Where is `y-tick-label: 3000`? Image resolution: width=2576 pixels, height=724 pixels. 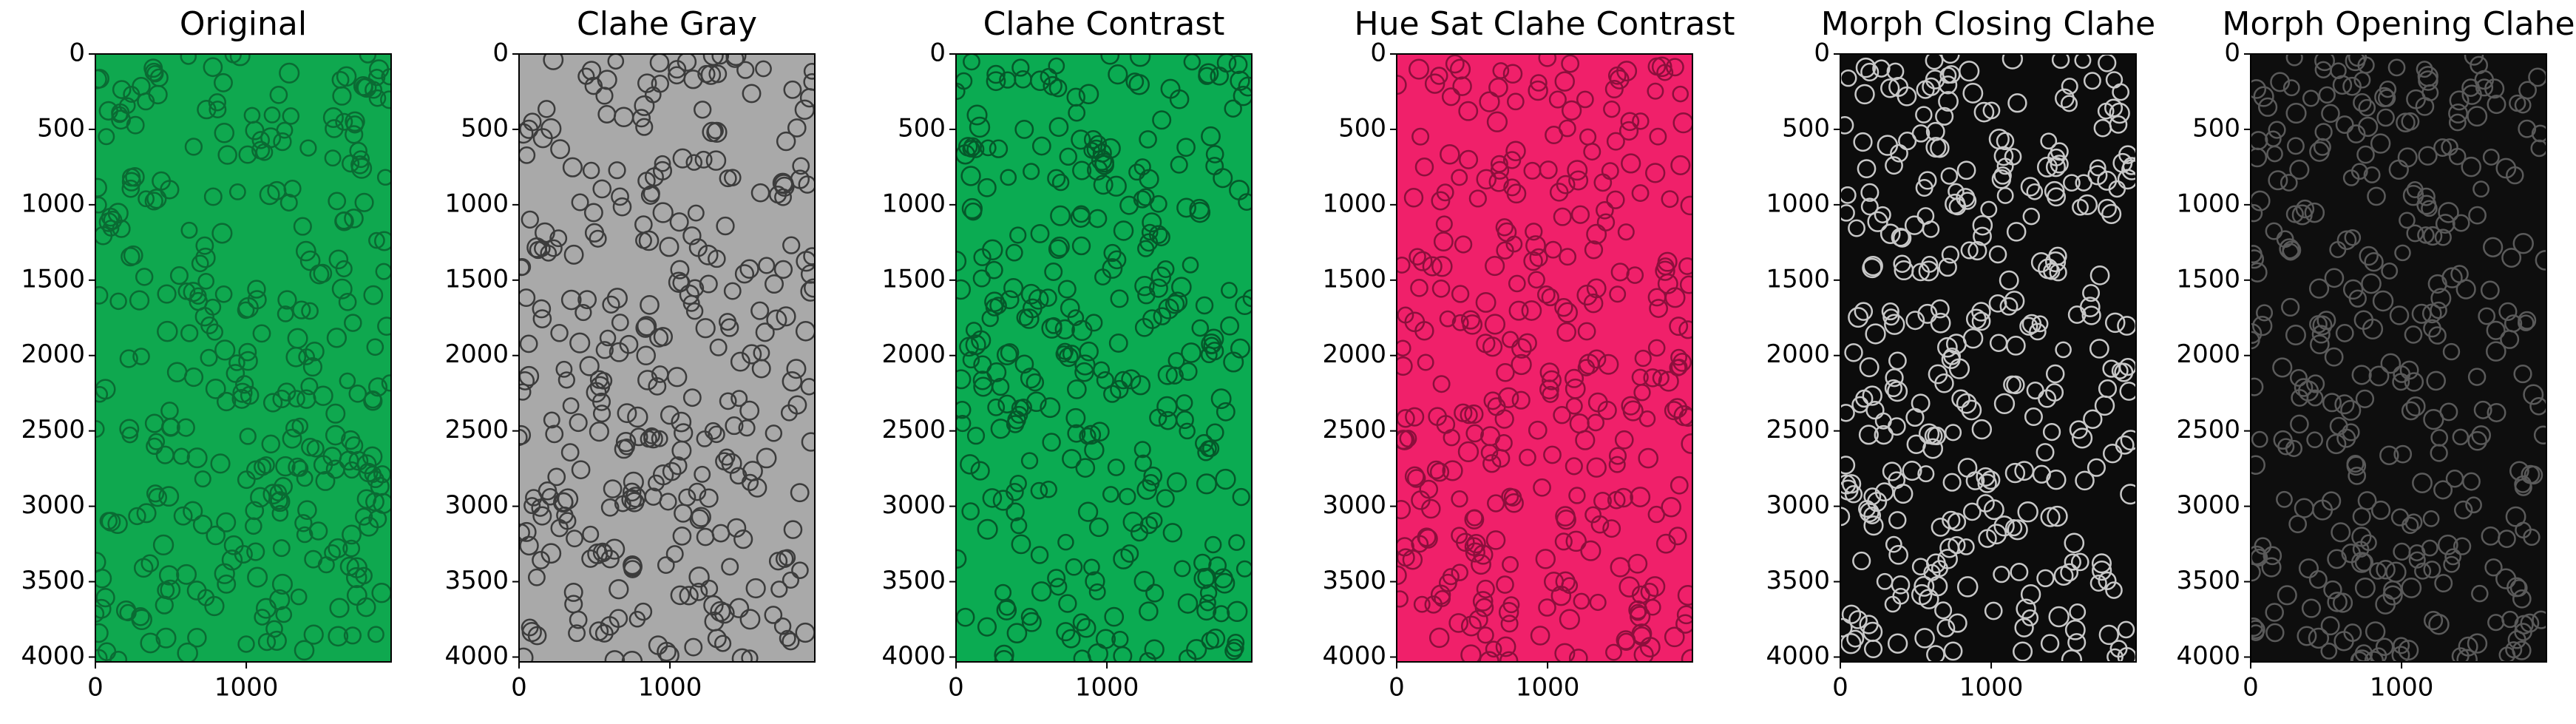
y-tick-label: 3000 is located at coordinates (2208, 505).